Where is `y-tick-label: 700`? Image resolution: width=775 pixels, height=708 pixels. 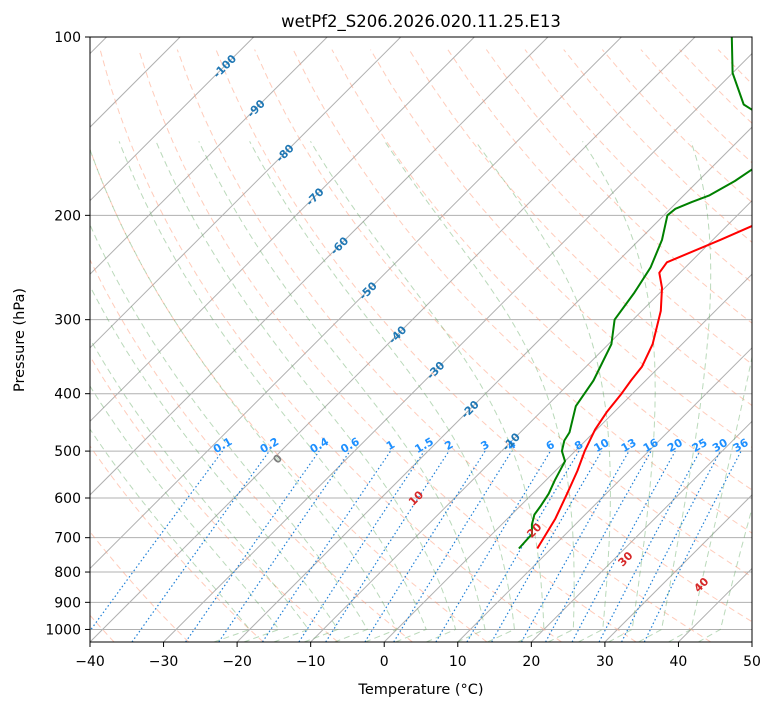 y-tick-label: 700 is located at coordinates (67, 539).